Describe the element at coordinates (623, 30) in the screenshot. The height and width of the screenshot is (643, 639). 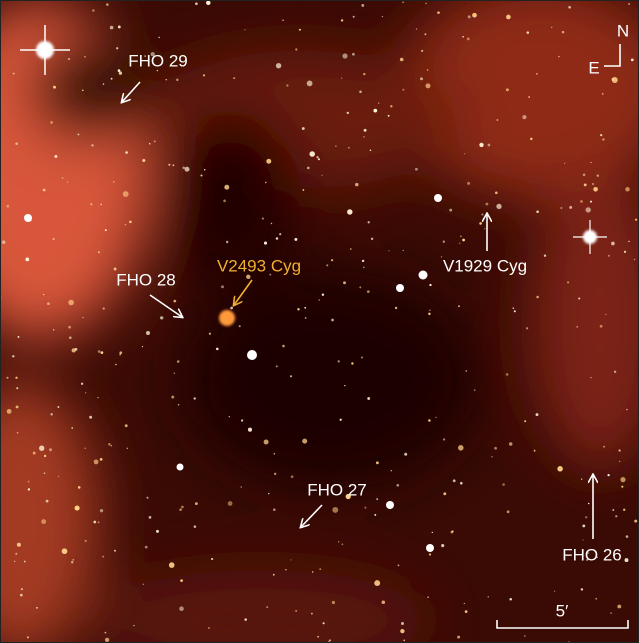
I see `compass-north: N` at that location.